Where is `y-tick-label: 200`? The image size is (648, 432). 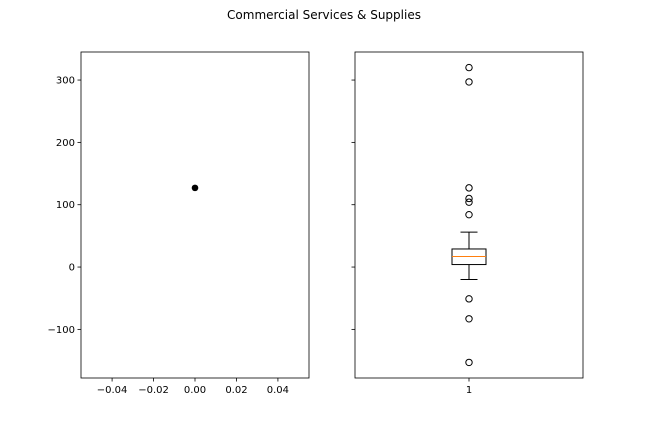
y-tick-label: 200 is located at coordinates (65, 143).